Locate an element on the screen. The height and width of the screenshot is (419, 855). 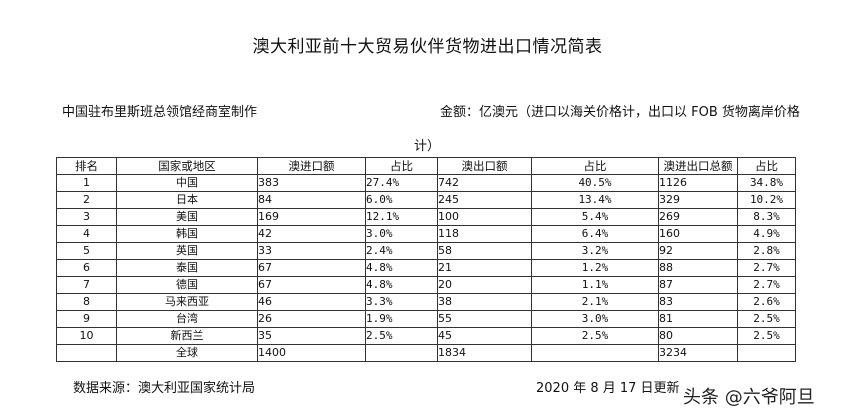
rank-cell: 7 is located at coordinates (86, 285).